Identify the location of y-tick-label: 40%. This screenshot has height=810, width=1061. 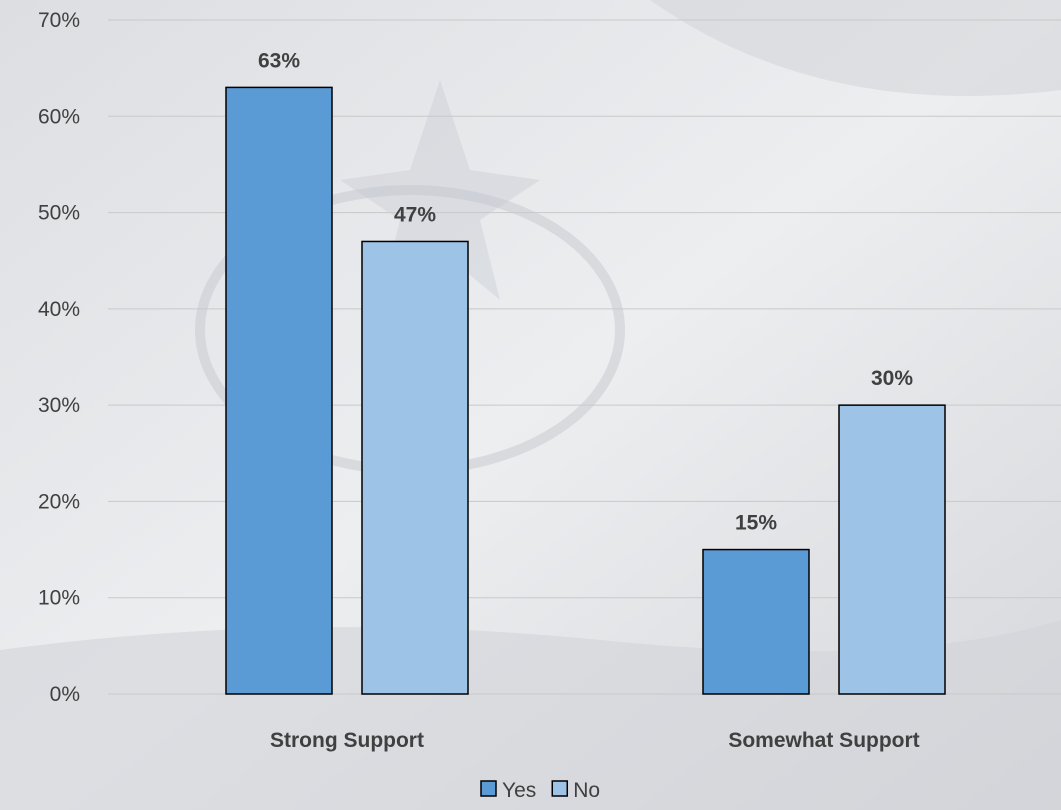
(59, 309).